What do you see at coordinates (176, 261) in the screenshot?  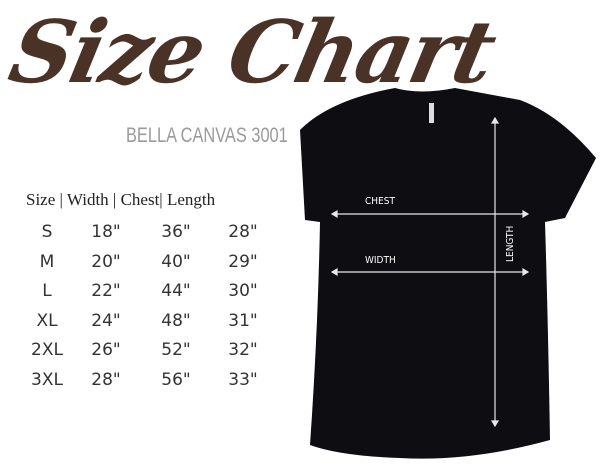 I see `chest-cell: 40"` at bounding box center [176, 261].